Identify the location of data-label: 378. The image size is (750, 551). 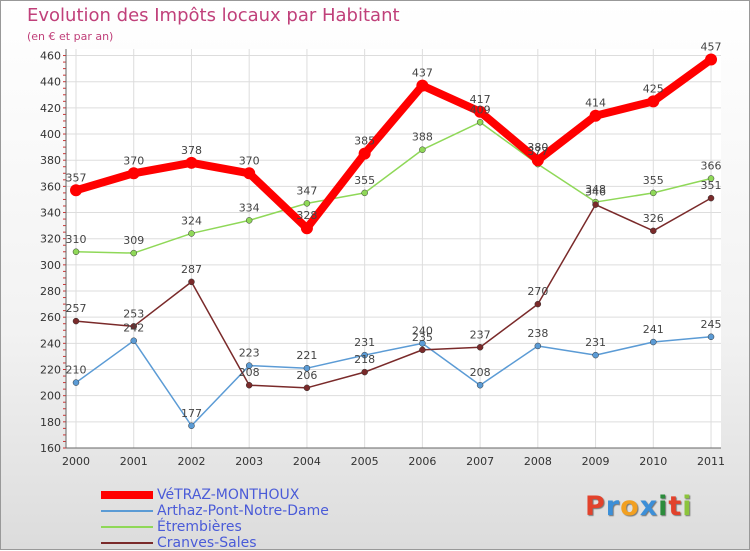
(191, 150).